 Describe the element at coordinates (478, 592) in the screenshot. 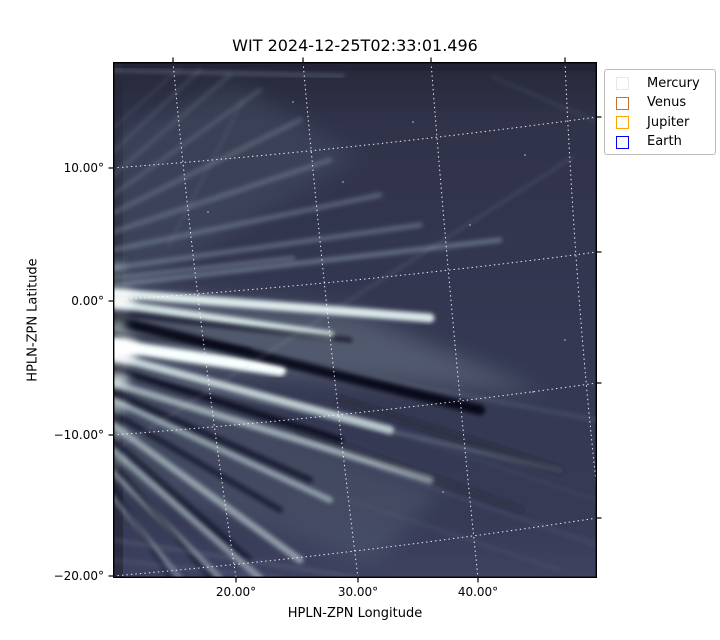

I see `x-tick-label: 40.00°` at that location.